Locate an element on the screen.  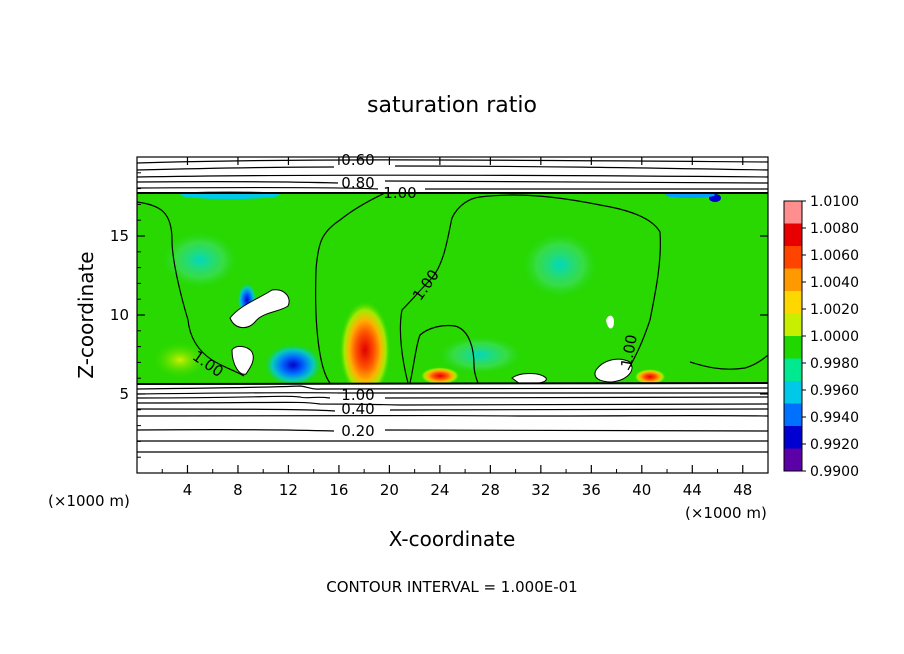
colorbar-label: 1.0020 is located at coordinates (834, 310).